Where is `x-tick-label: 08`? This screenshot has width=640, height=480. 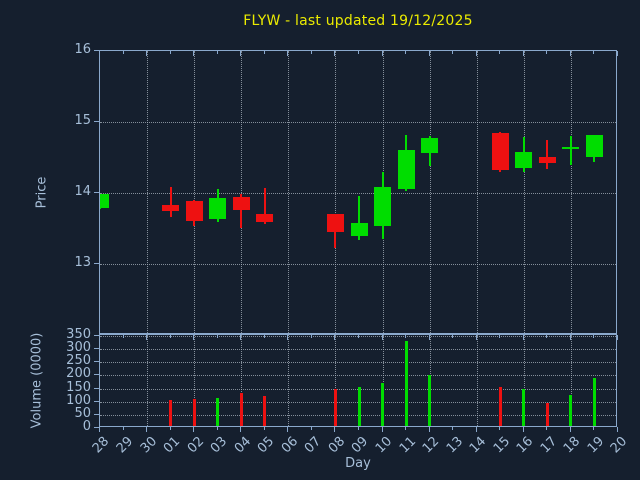 x-tick-label: 08 is located at coordinates (337, 445).